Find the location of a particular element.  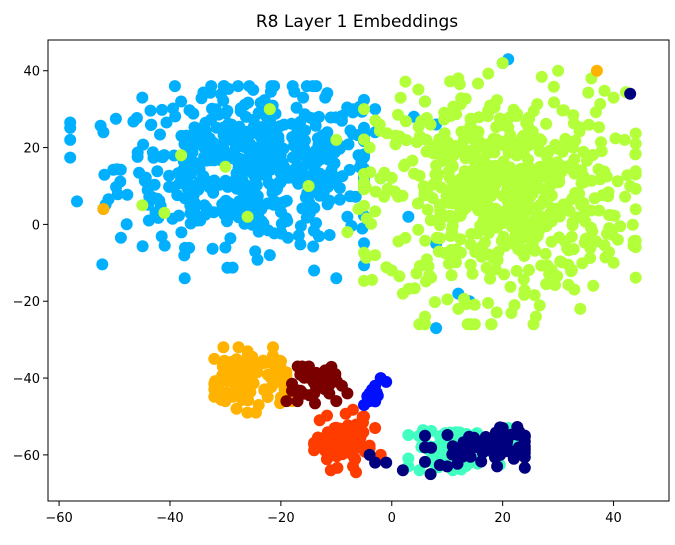

x-tick-label: 0 is located at coordinates (392, 518).